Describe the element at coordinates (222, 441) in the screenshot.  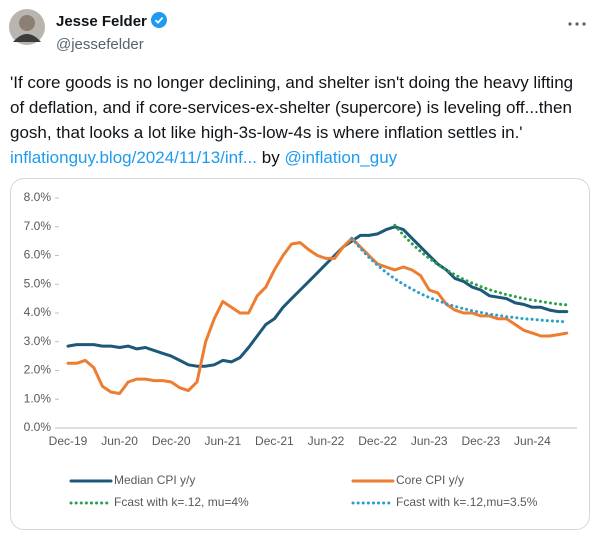
I see `x-tick-label: Jun-21` at that location.